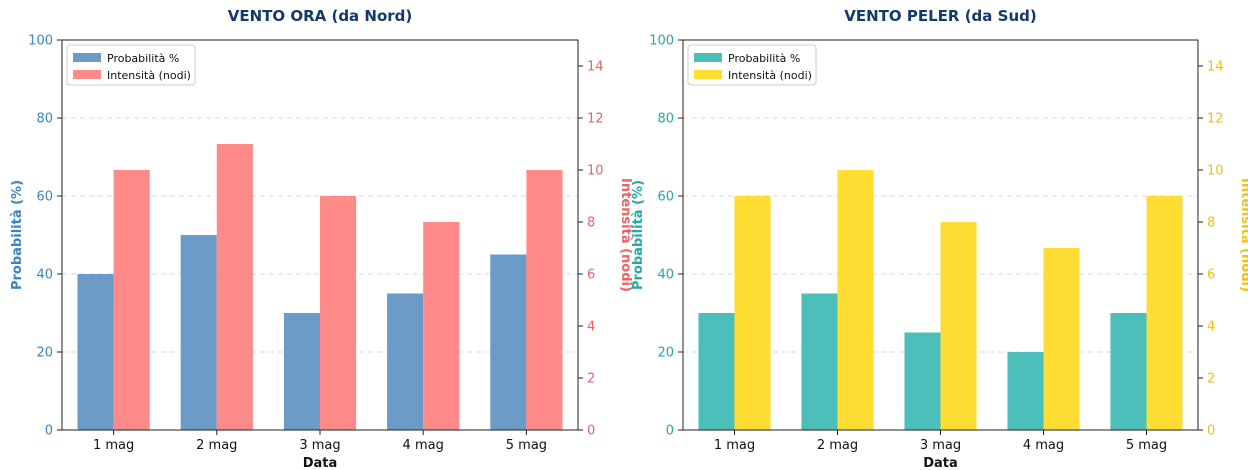  I want to click on chart-title: VENTO ORA (da Nord), so click(320, 16).